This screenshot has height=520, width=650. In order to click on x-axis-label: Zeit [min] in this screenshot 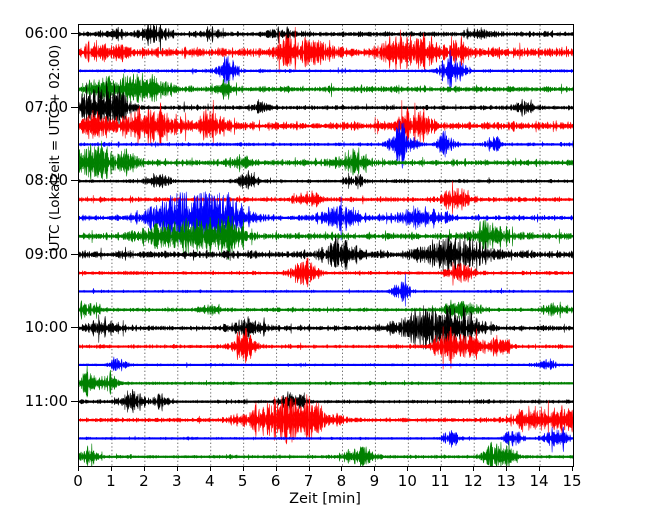, I will do `click(325, 499)`.